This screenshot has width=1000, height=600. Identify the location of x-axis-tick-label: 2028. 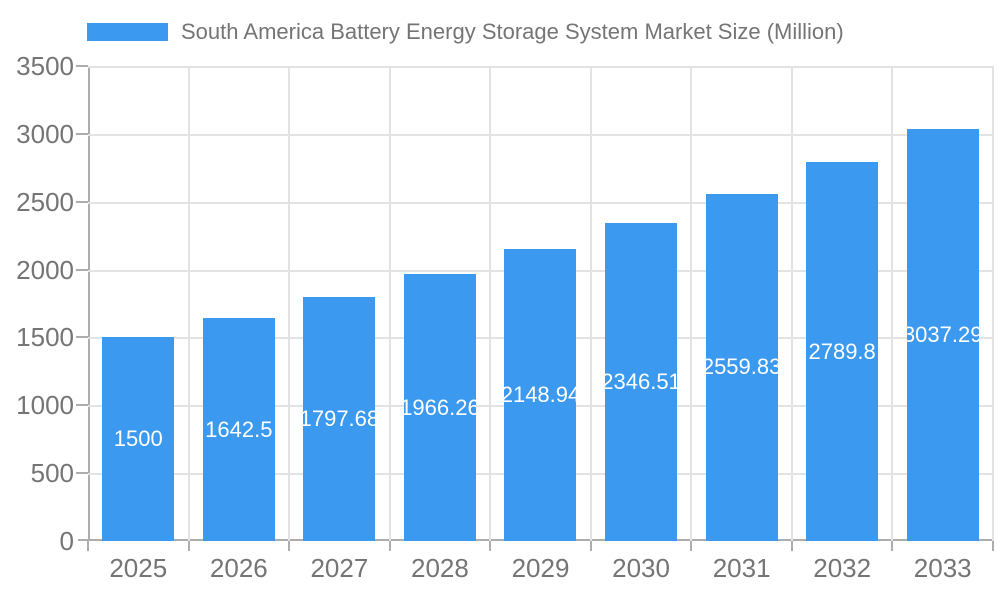
(440, 568).